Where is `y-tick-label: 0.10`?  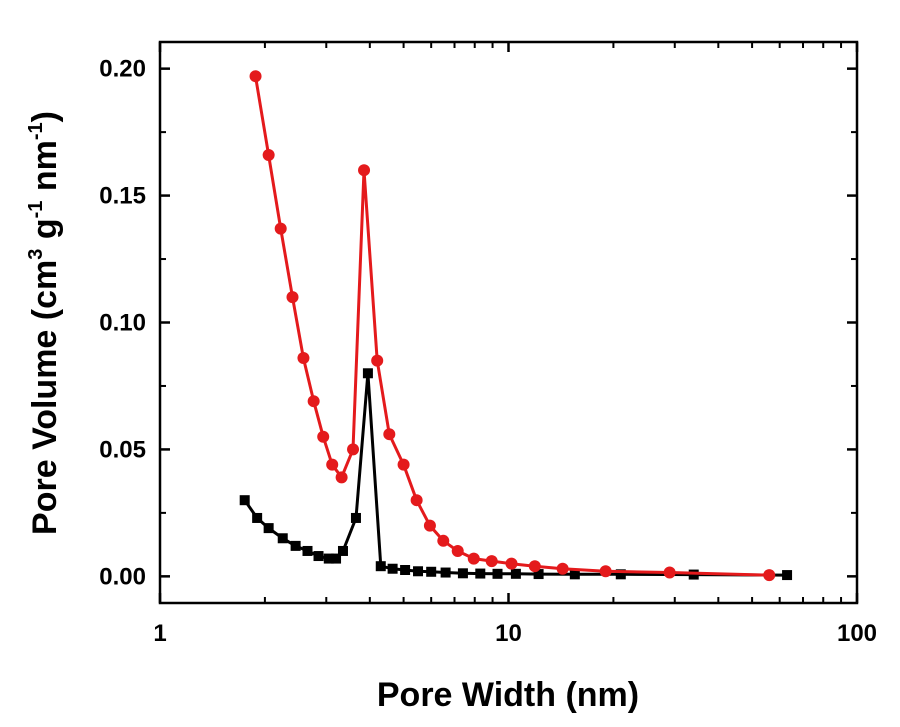 y-tick-label: 0.10 is located at coordinates (122, 323).